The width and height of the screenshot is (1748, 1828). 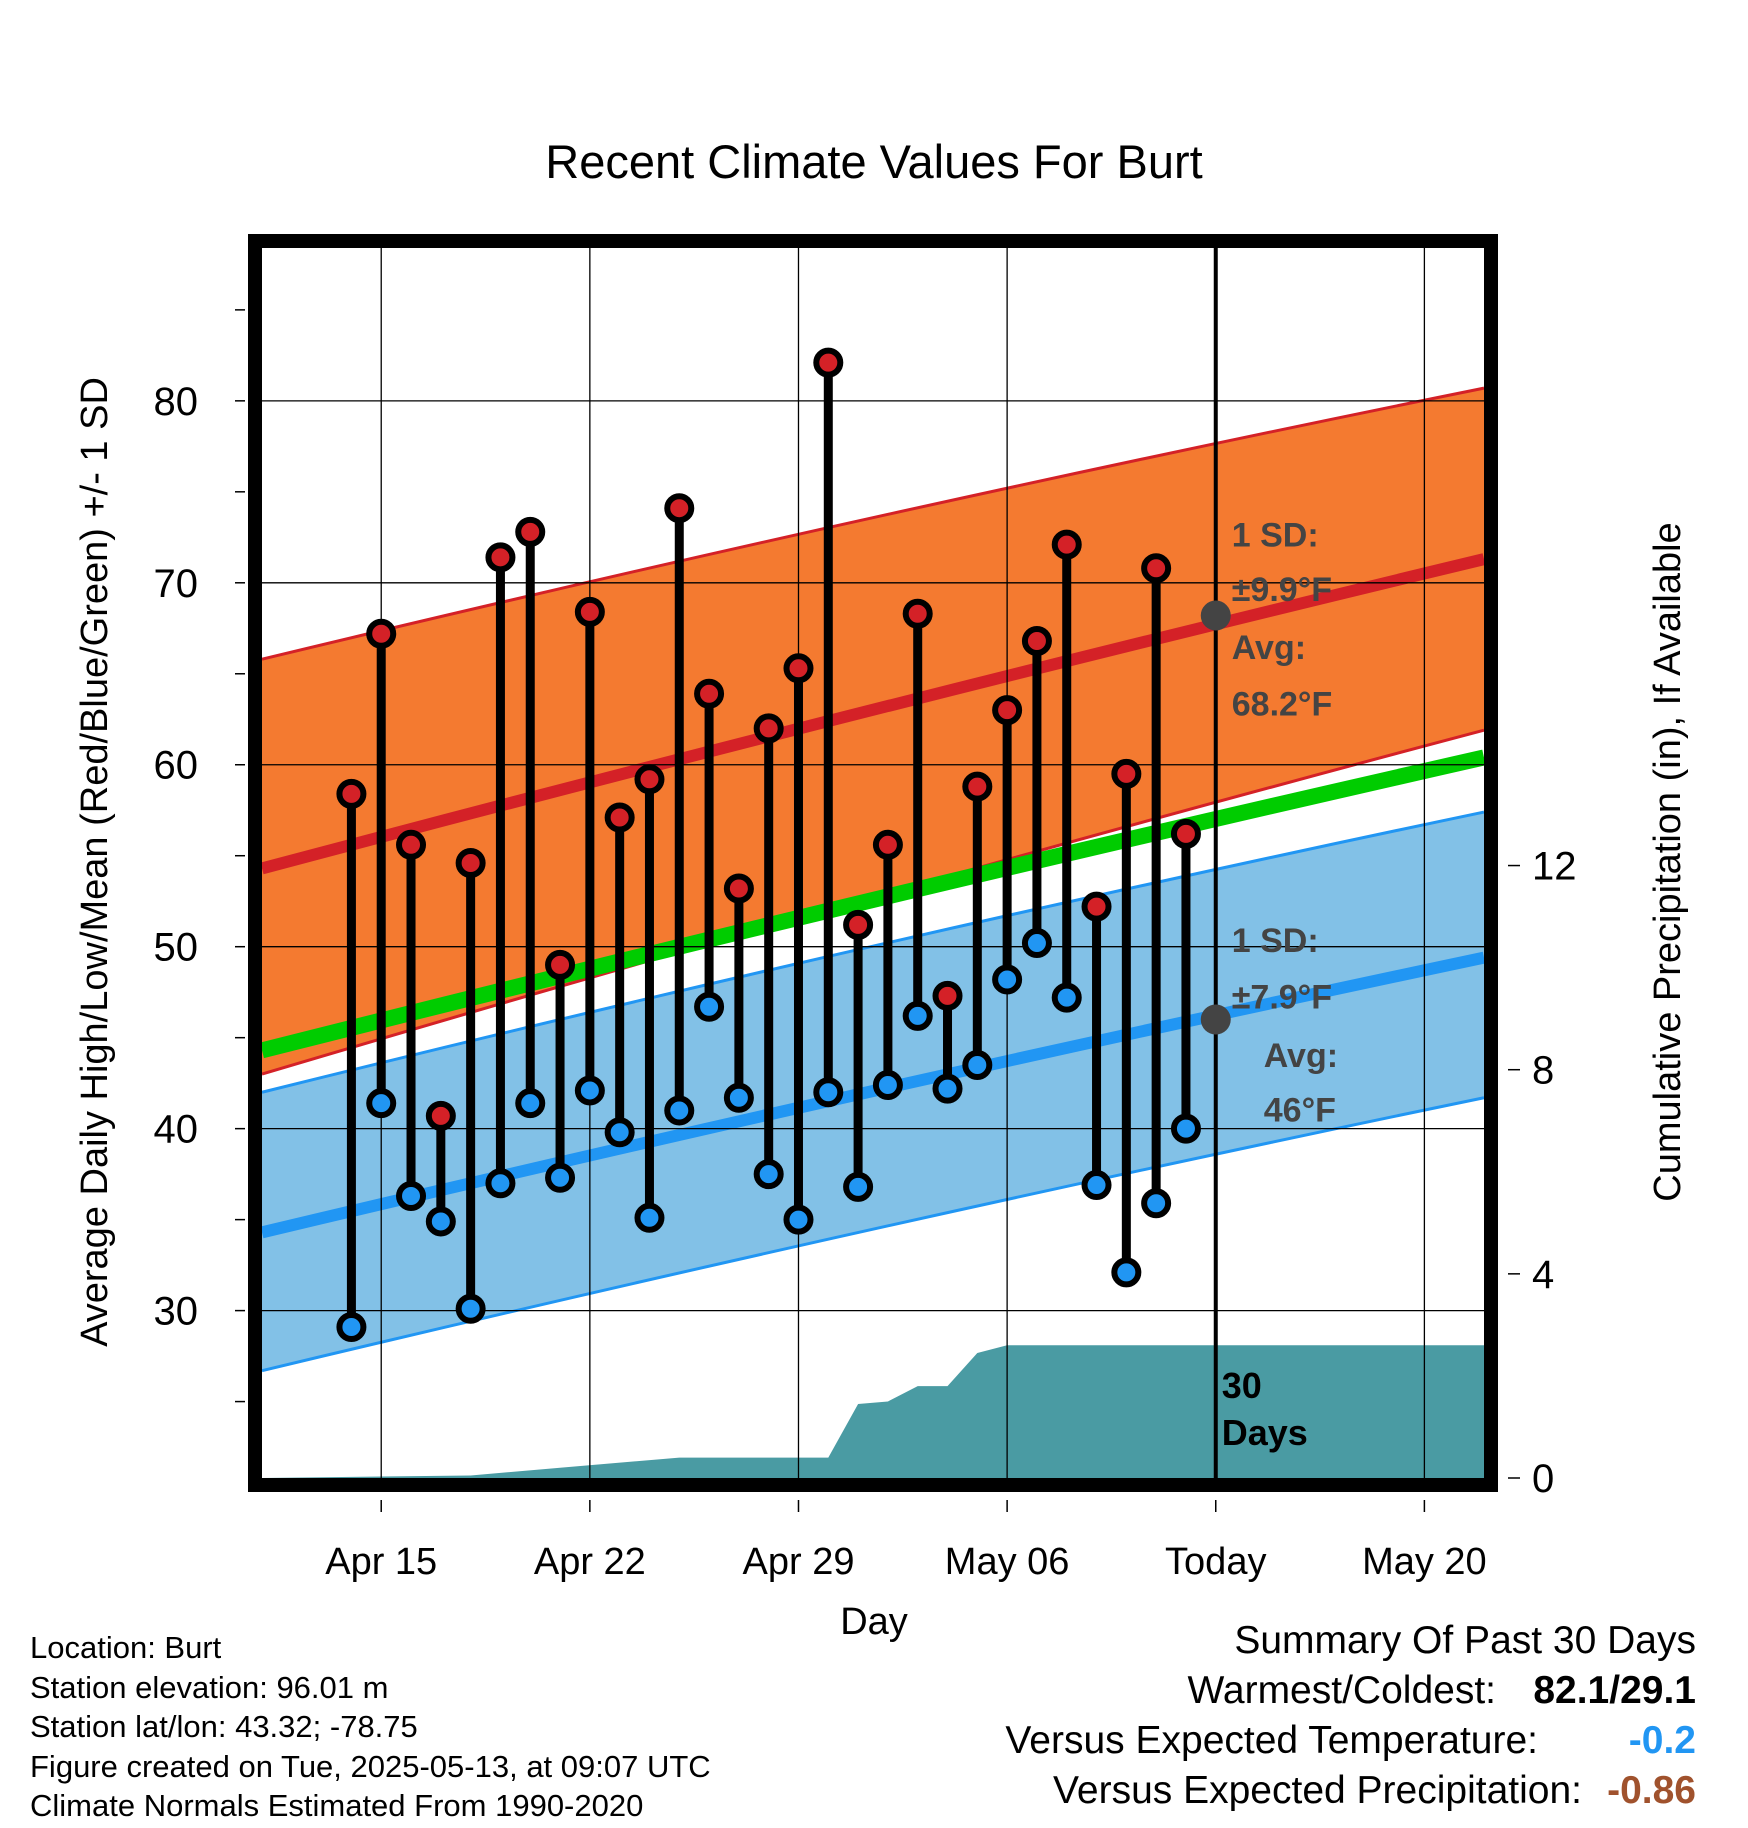 I want to click on y2-tick-label: 8, so click(x=1543, y=1071).